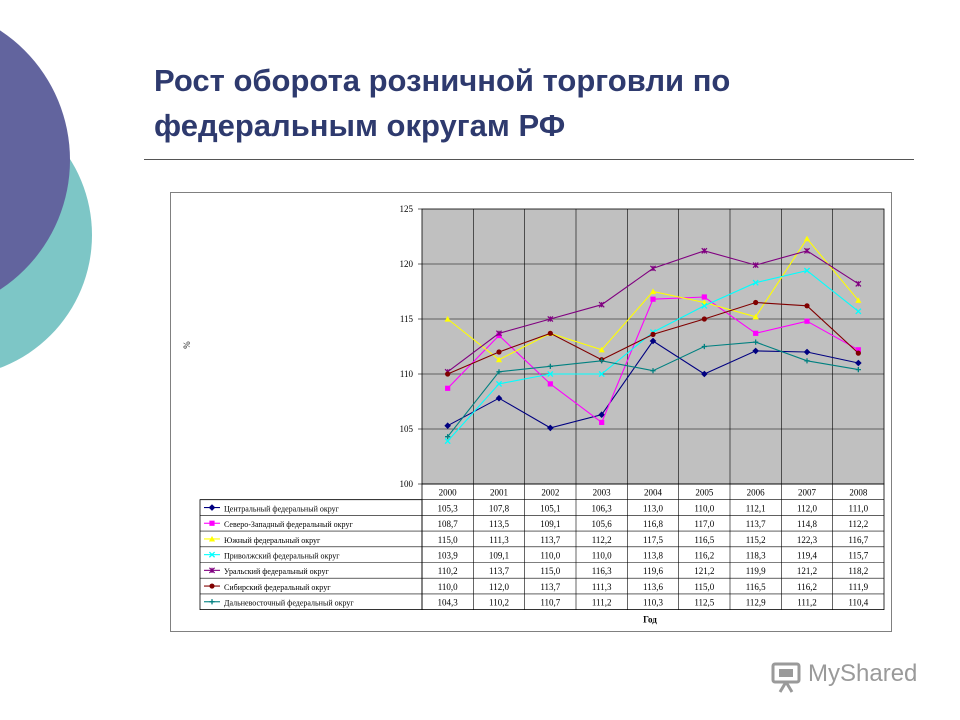  Describe the element at coordinates (858, 540) in the screenshot. I see `table-value: 116,7` at that location.